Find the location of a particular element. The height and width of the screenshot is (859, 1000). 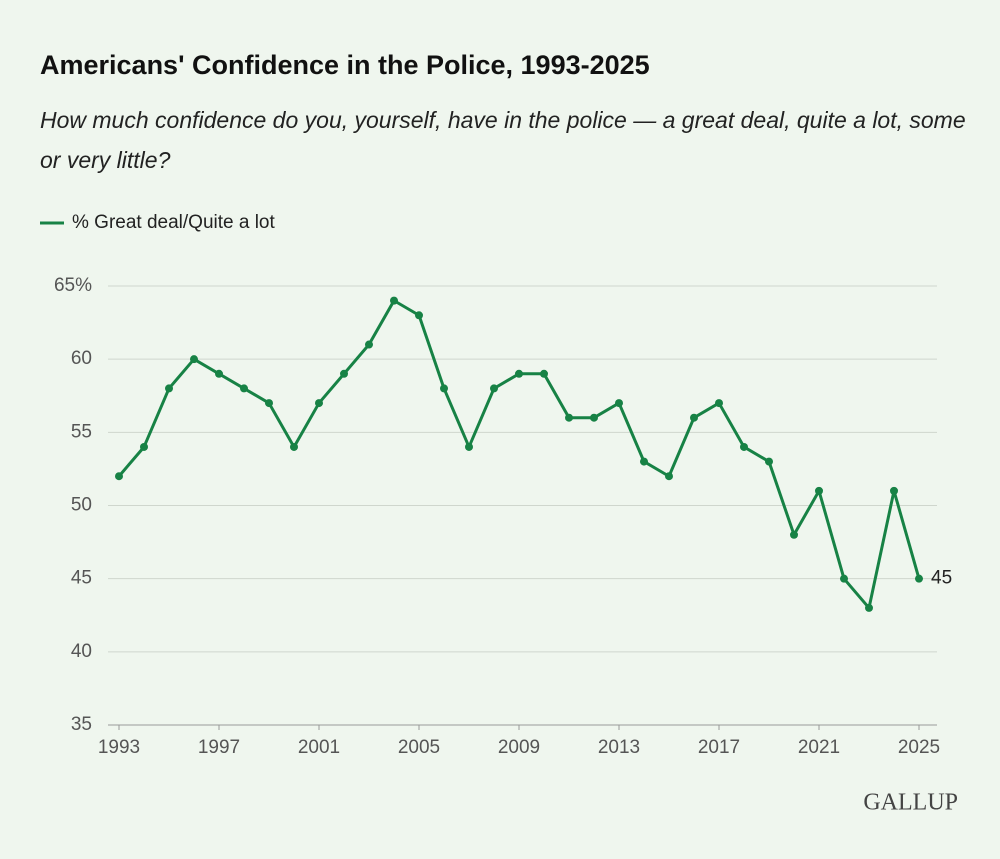

y-tick-label: 55 is located at coordinates (81, 431).